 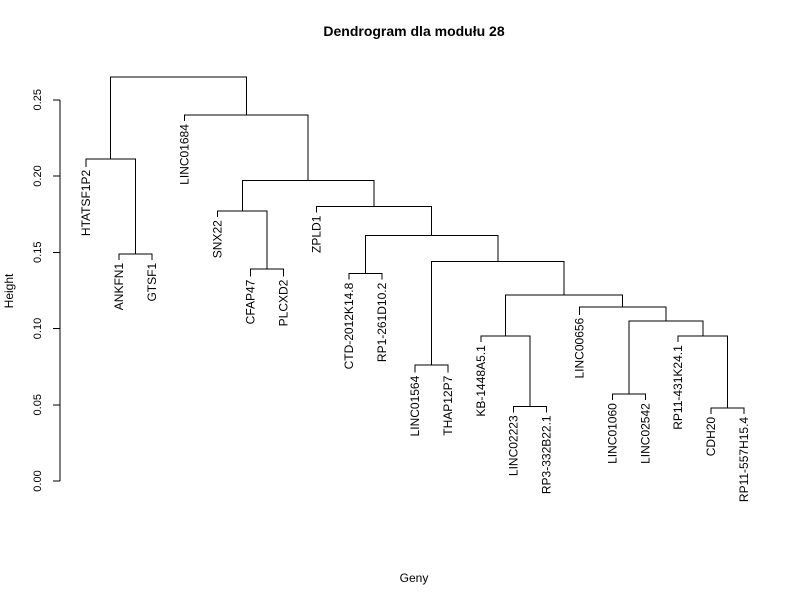 What do you see at coordinates (703, 371) in the screenshot?
I see `branch-m-rp11431` at bounding box center [703, 371].